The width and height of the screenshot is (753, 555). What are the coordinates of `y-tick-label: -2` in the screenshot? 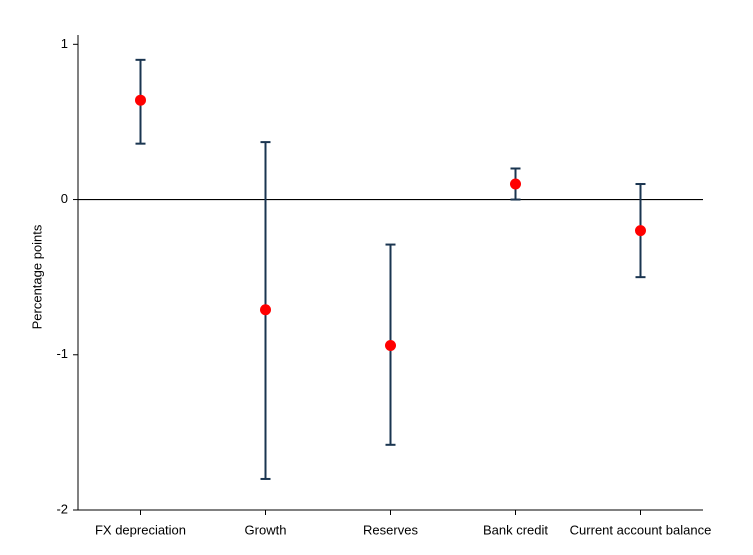 It's located at (62, 508).